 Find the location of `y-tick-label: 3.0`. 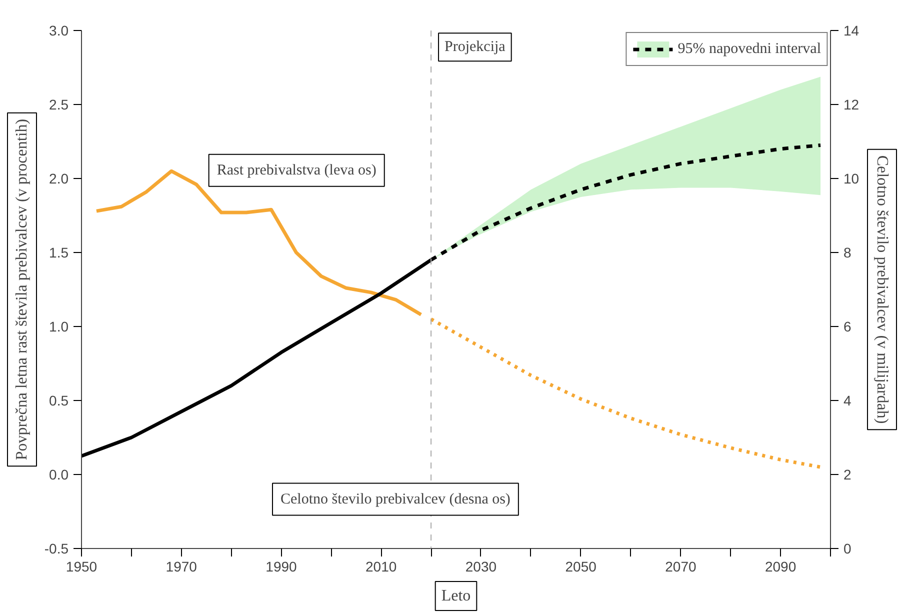

y-tick-label: 3.0 is located at coordinates (59, 30).